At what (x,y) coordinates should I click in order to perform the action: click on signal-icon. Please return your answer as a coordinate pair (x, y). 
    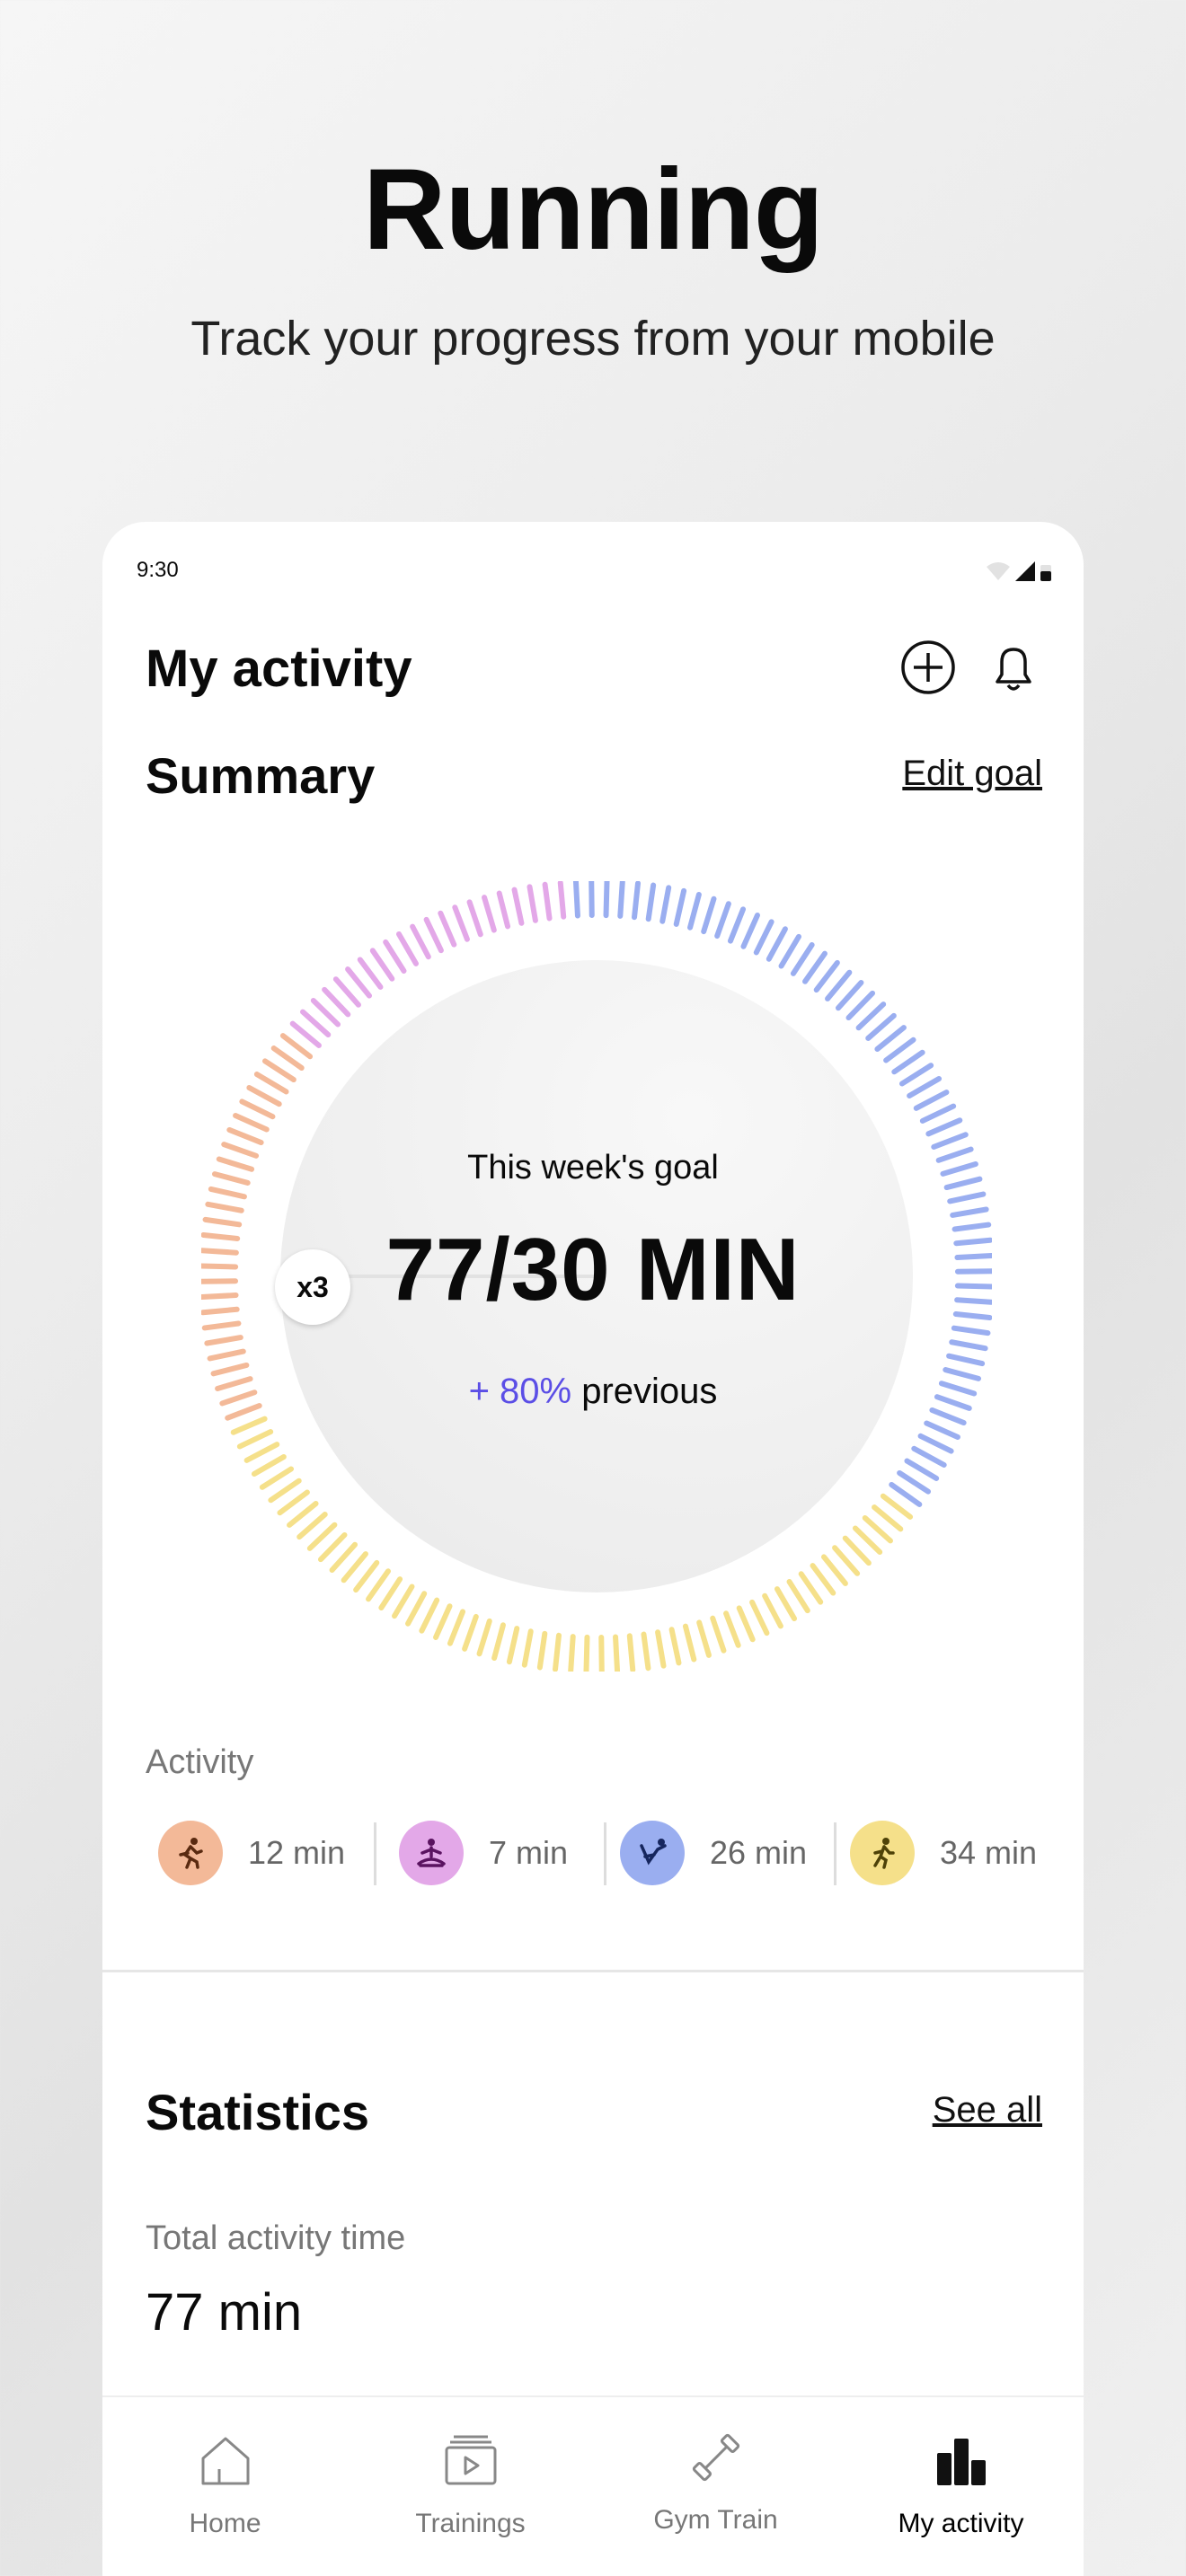
    Looking at the image, I should click on (1025, 571).